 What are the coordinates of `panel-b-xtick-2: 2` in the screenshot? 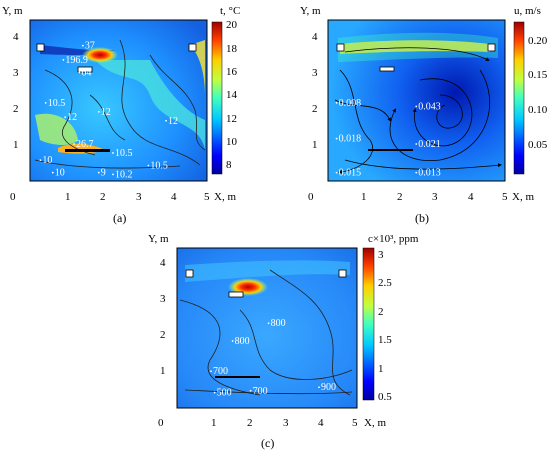 It's located at (400, 197).